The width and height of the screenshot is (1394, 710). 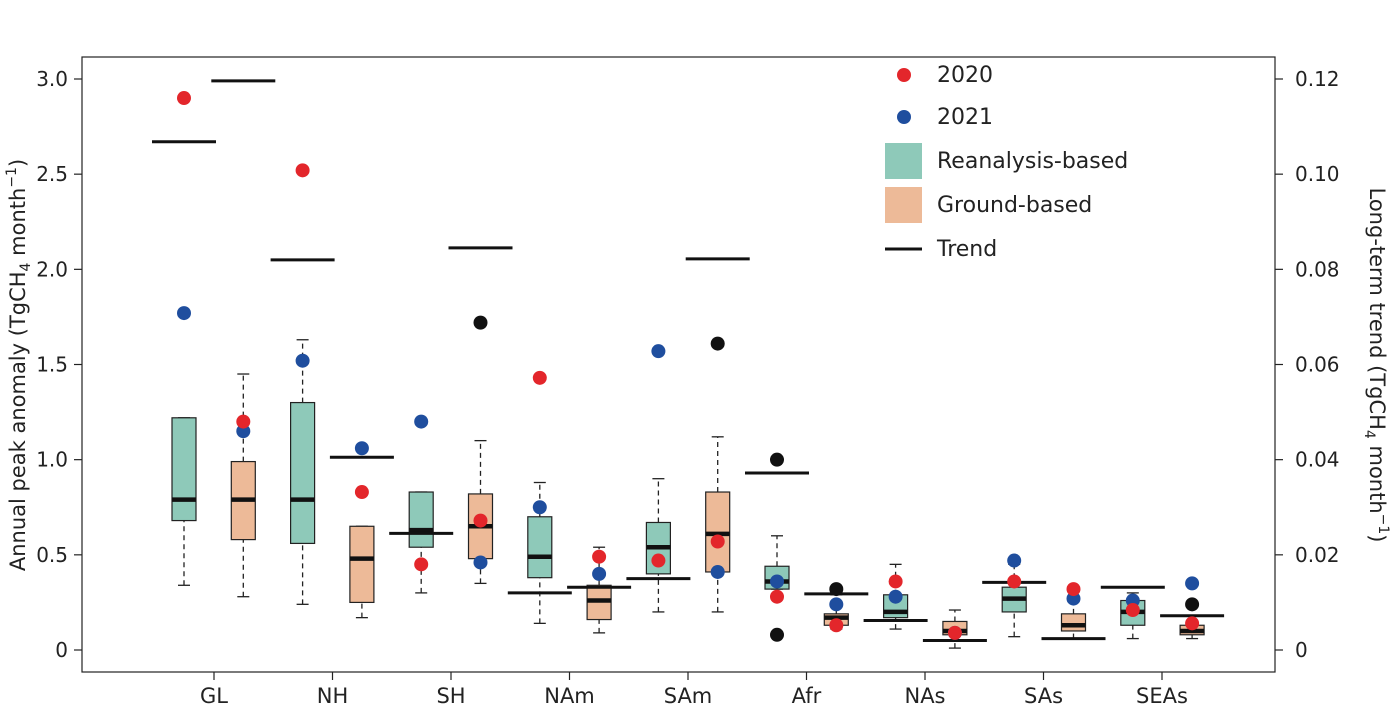 What do you see at coordinates (52, 269) in the screenshot?
I see `left-tick-label: 2.0` at bounding box center [52, 269].